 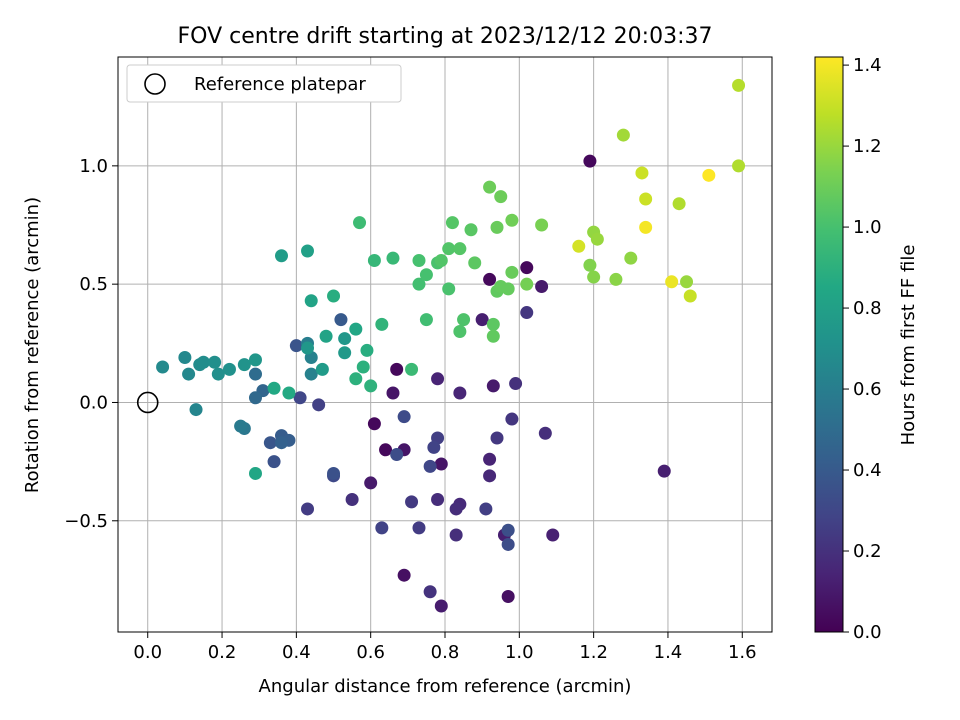 I want to click on legend-marker, so click(x=155, y=84).